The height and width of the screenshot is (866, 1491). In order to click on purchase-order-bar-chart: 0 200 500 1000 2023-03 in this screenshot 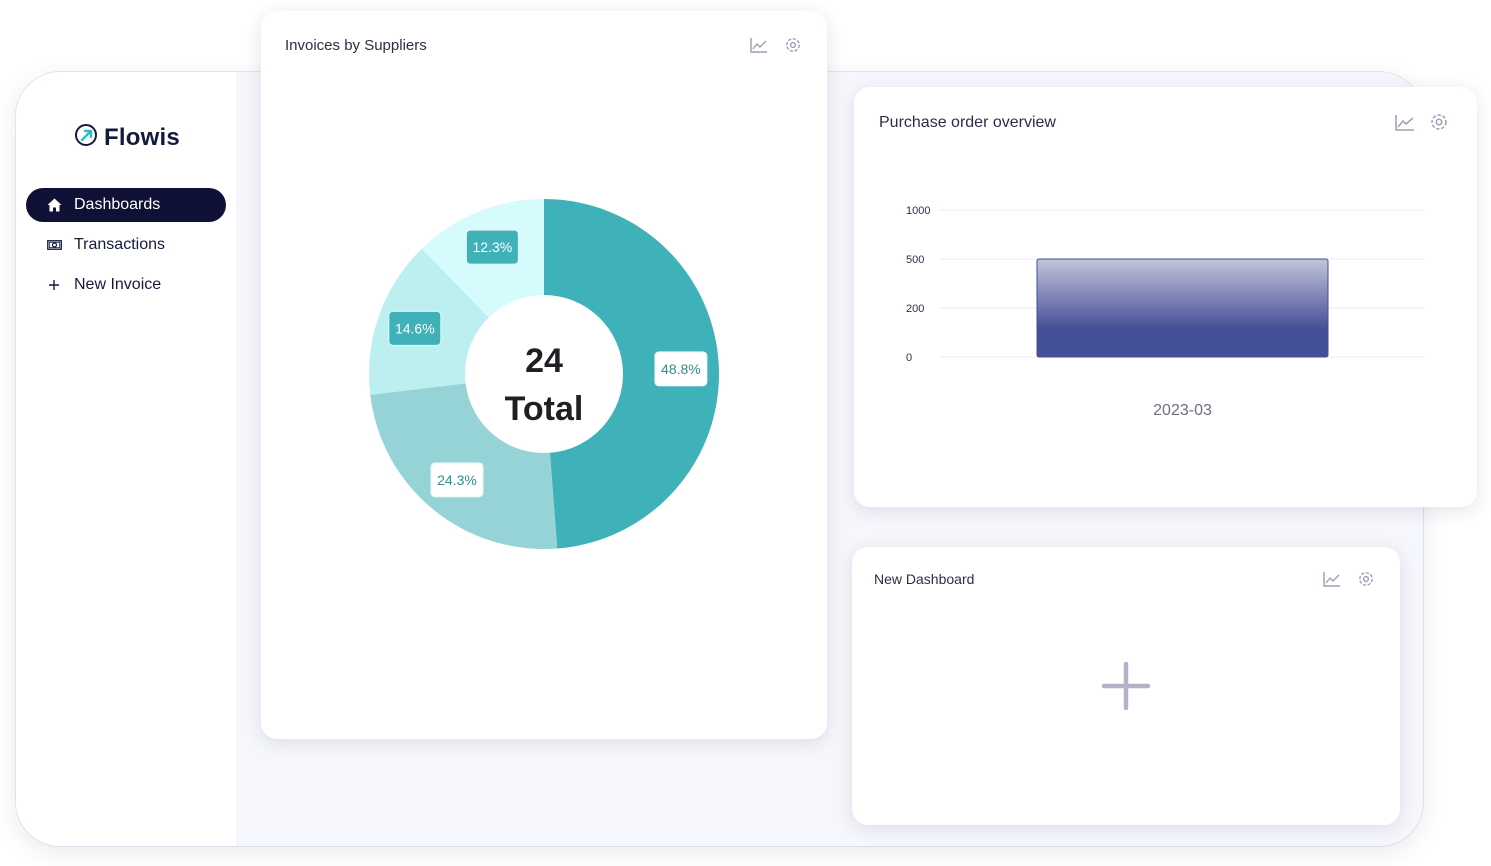, I will do `click(1165, 312)`.